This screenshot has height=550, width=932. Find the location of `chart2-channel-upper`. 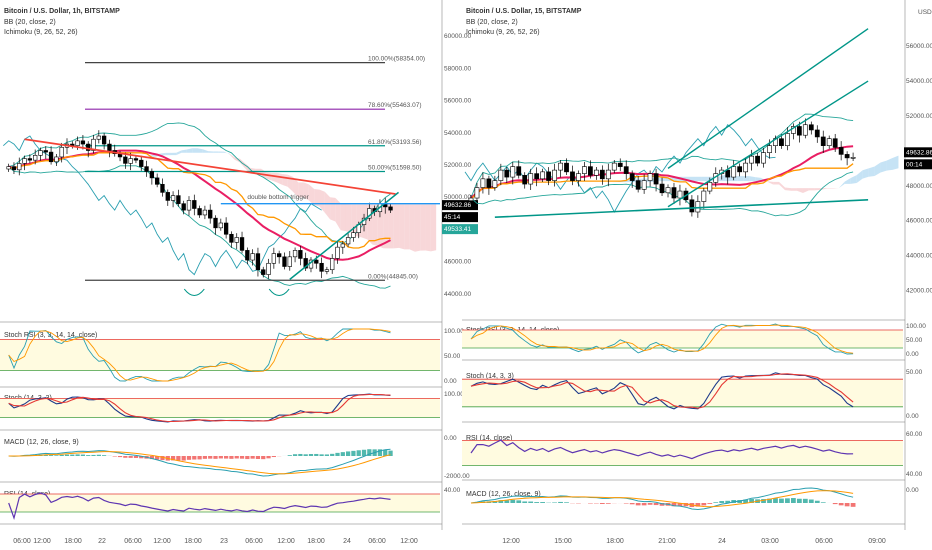

chart2-channel-upper is located at coordinates (768, 98).